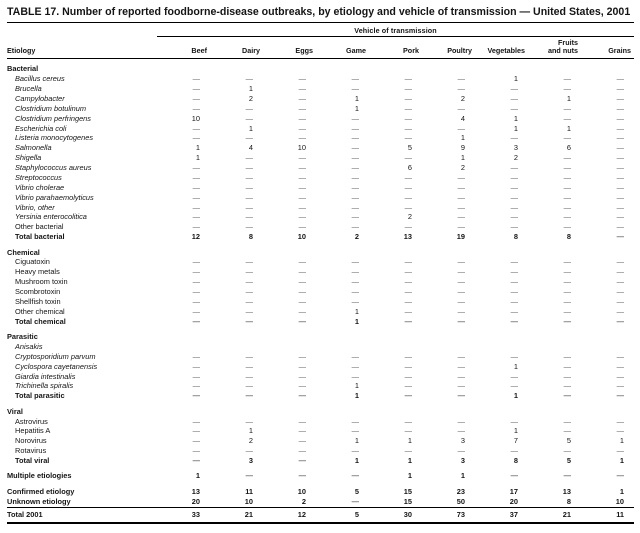 Image resolution: width=640 pixels, height=533 pixels. What do you see at coordinates (448, 516) in the screenshot?
I see `value-cell: 73` at bounding box center [448, 516].